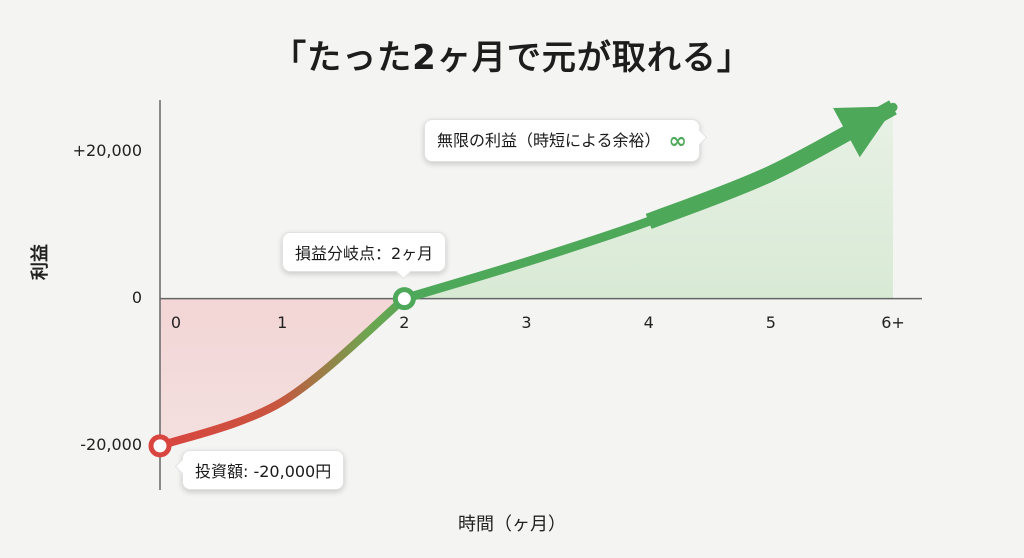 The width and height of the screenshot is (1024, 558). Describe the element at coordinates (136, 297) in the screenshot. I see `y-tick-label: 0` at that location.